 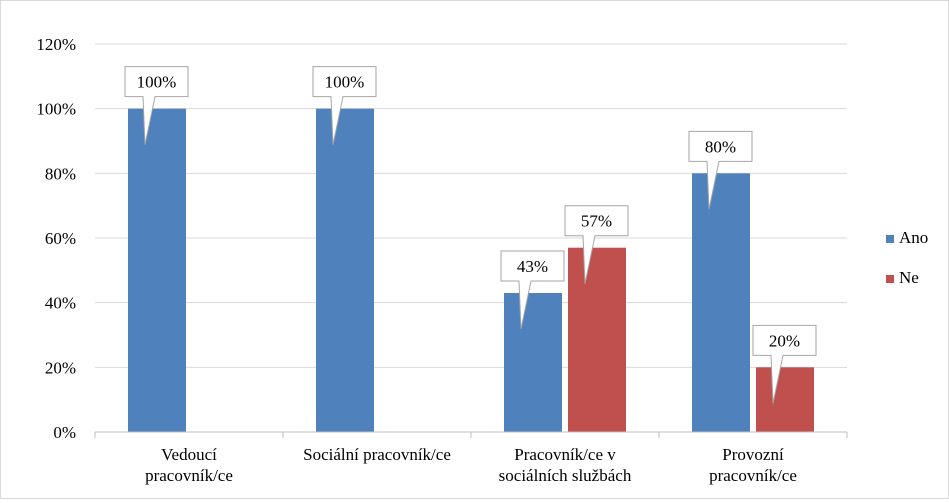 What do you see at coordinates (64, 432) in the screenshot?
I see `y-tick-label: 0%` at bounding box center [64, 432].